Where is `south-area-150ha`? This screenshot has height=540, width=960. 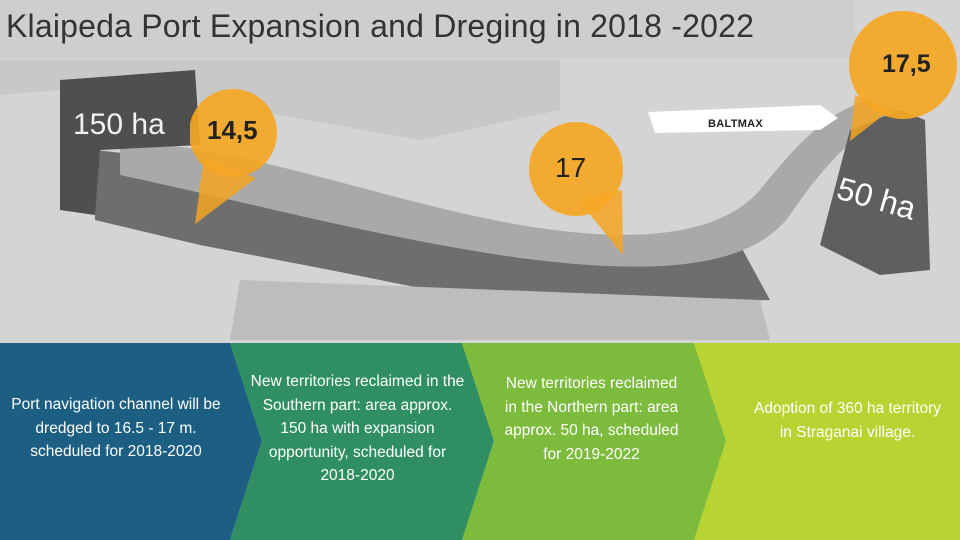
south-area-150ha is located at coordinates (130, 142).